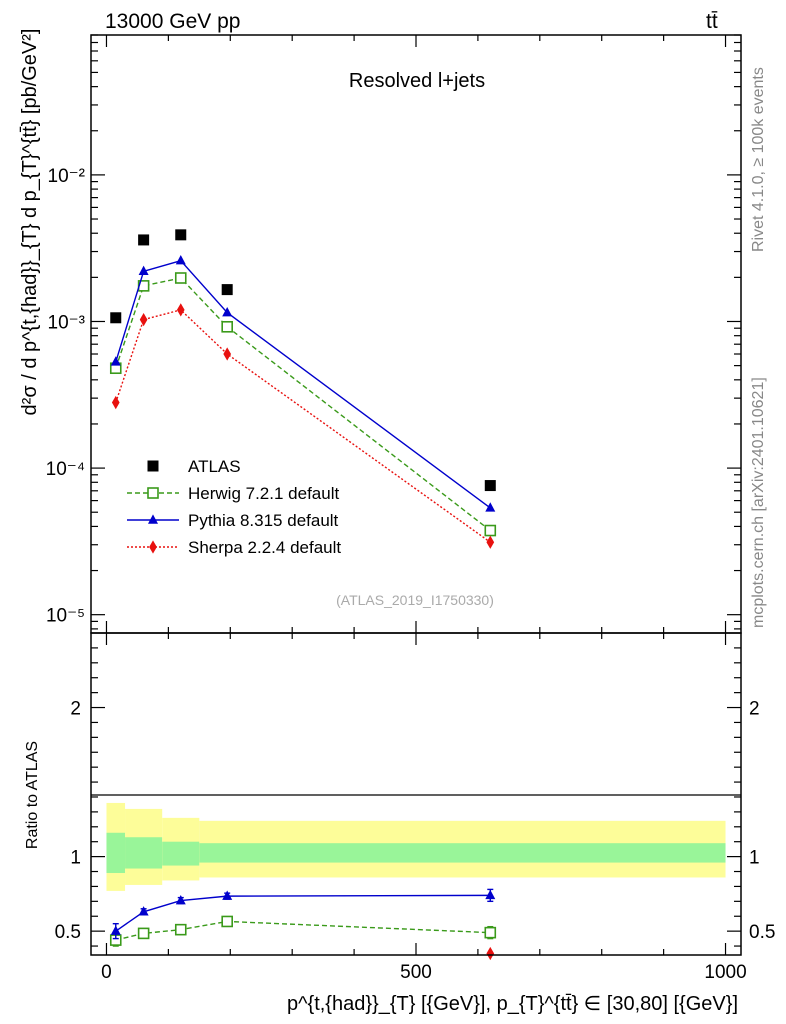 This screenshot has width=786, height=1024. I want to click on ratio-y-tick-label-left: 0.5, so click(68, 932).